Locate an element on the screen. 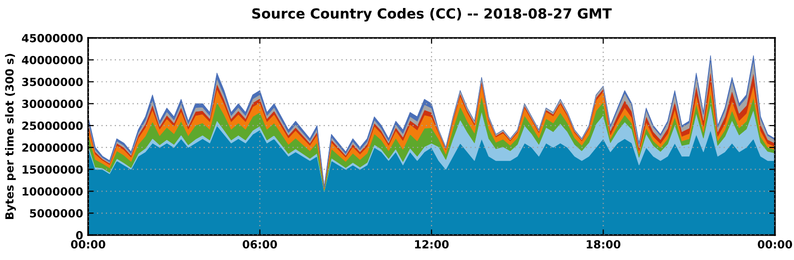  y-tick-label: 10000000 is located at coordinates (52, 191).